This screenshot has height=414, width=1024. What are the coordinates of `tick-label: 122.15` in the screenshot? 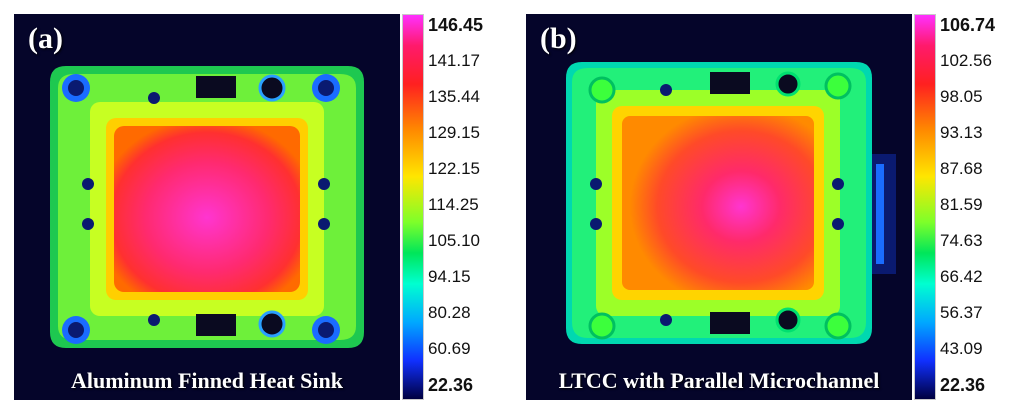 It's located at (454, 168).